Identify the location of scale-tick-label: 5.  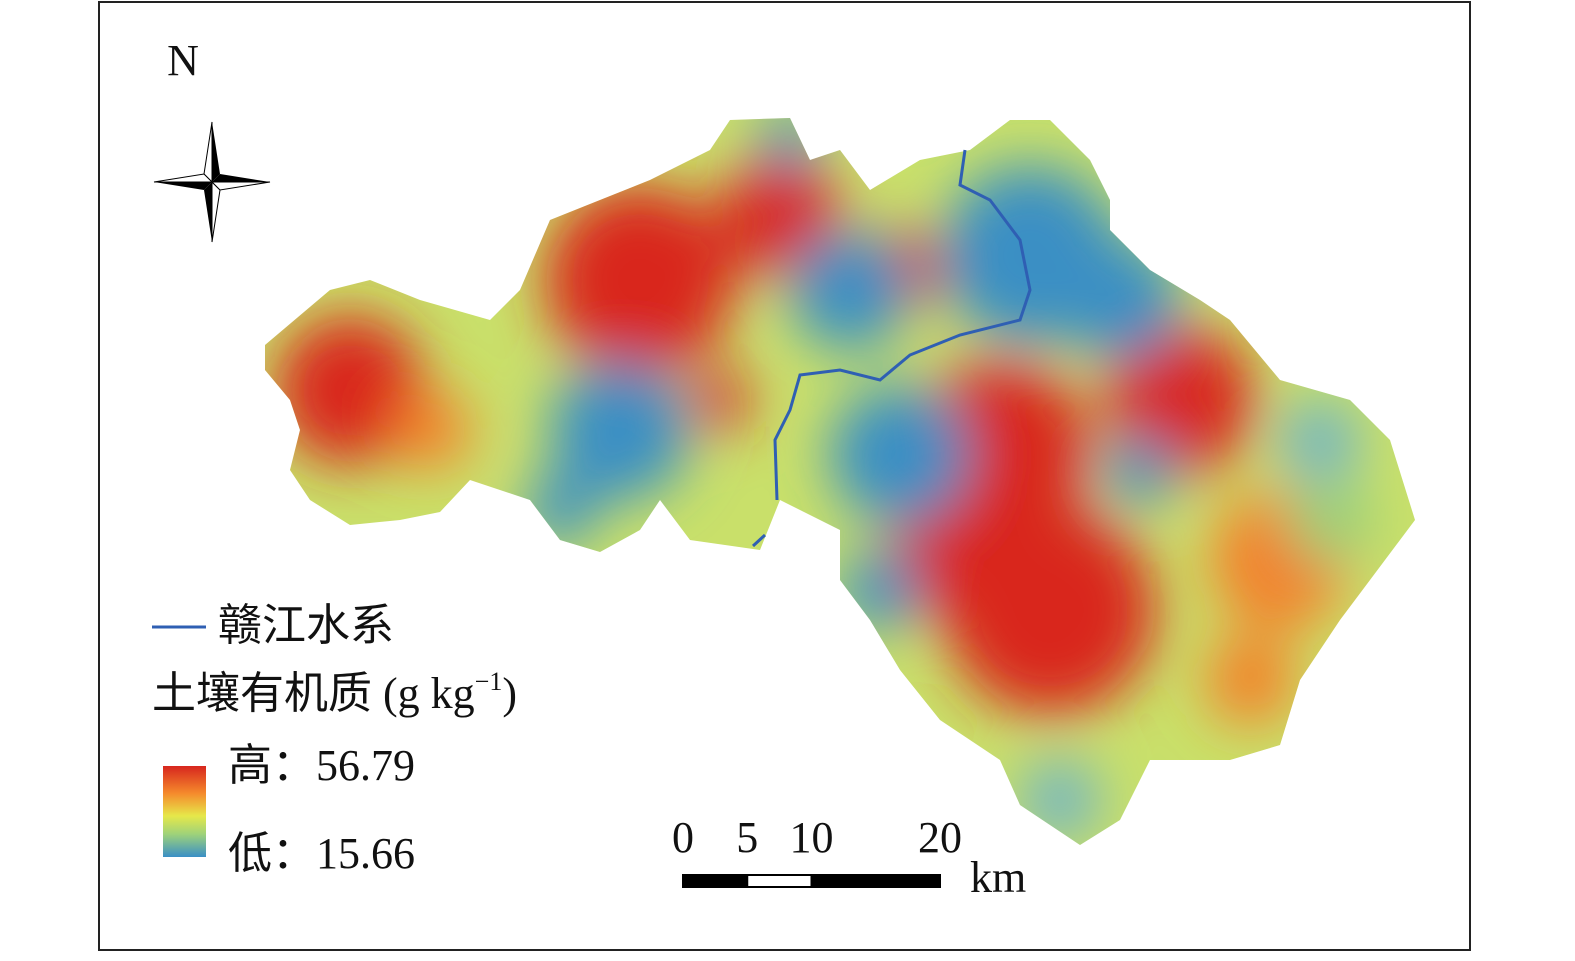
(747, 837).